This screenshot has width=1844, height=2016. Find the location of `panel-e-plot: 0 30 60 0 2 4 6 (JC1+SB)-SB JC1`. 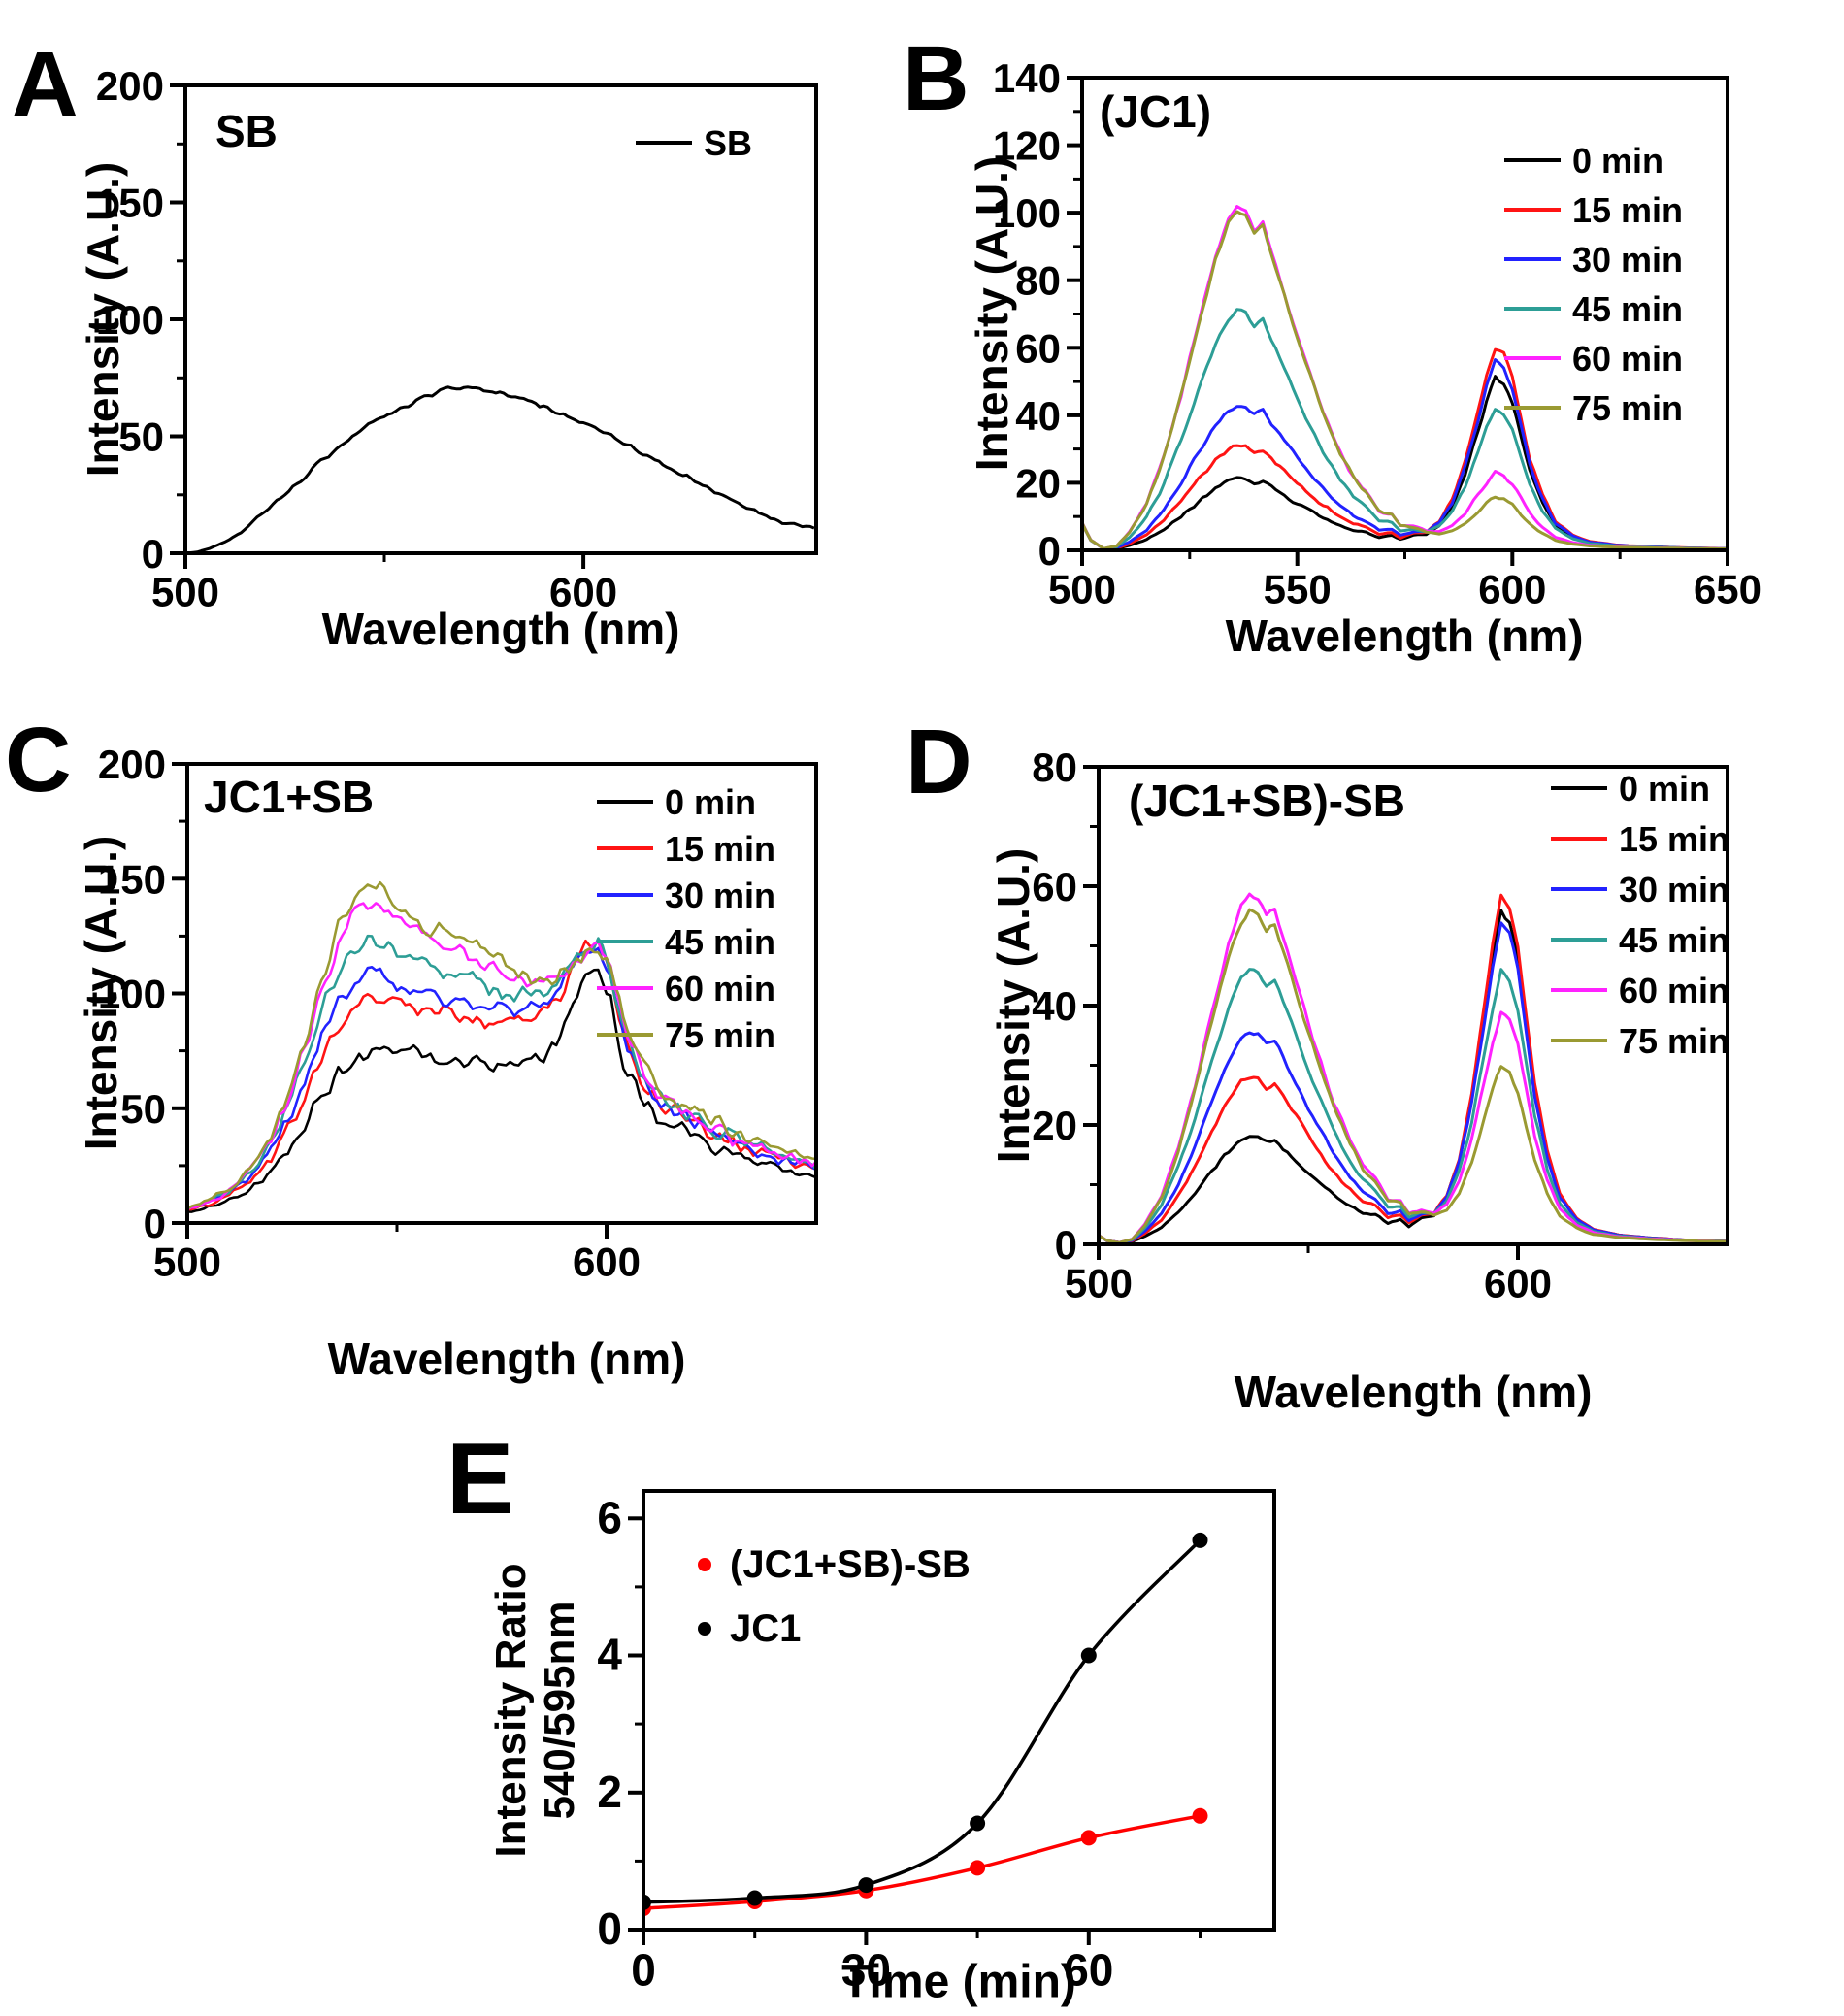

panel-e-plot: 0 30 60 0 2 4 6 (JC1+SB)-SB JC1 is located at coordinates (936, 1742).